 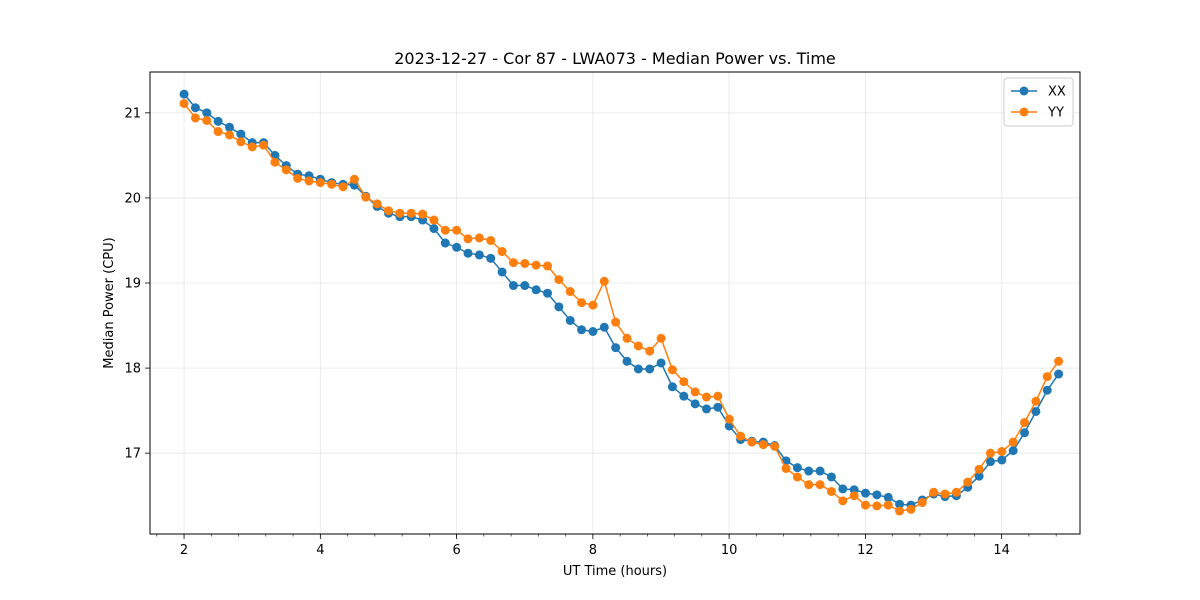 I want to click on legend: XX YY, so click(x=1038, y=102).